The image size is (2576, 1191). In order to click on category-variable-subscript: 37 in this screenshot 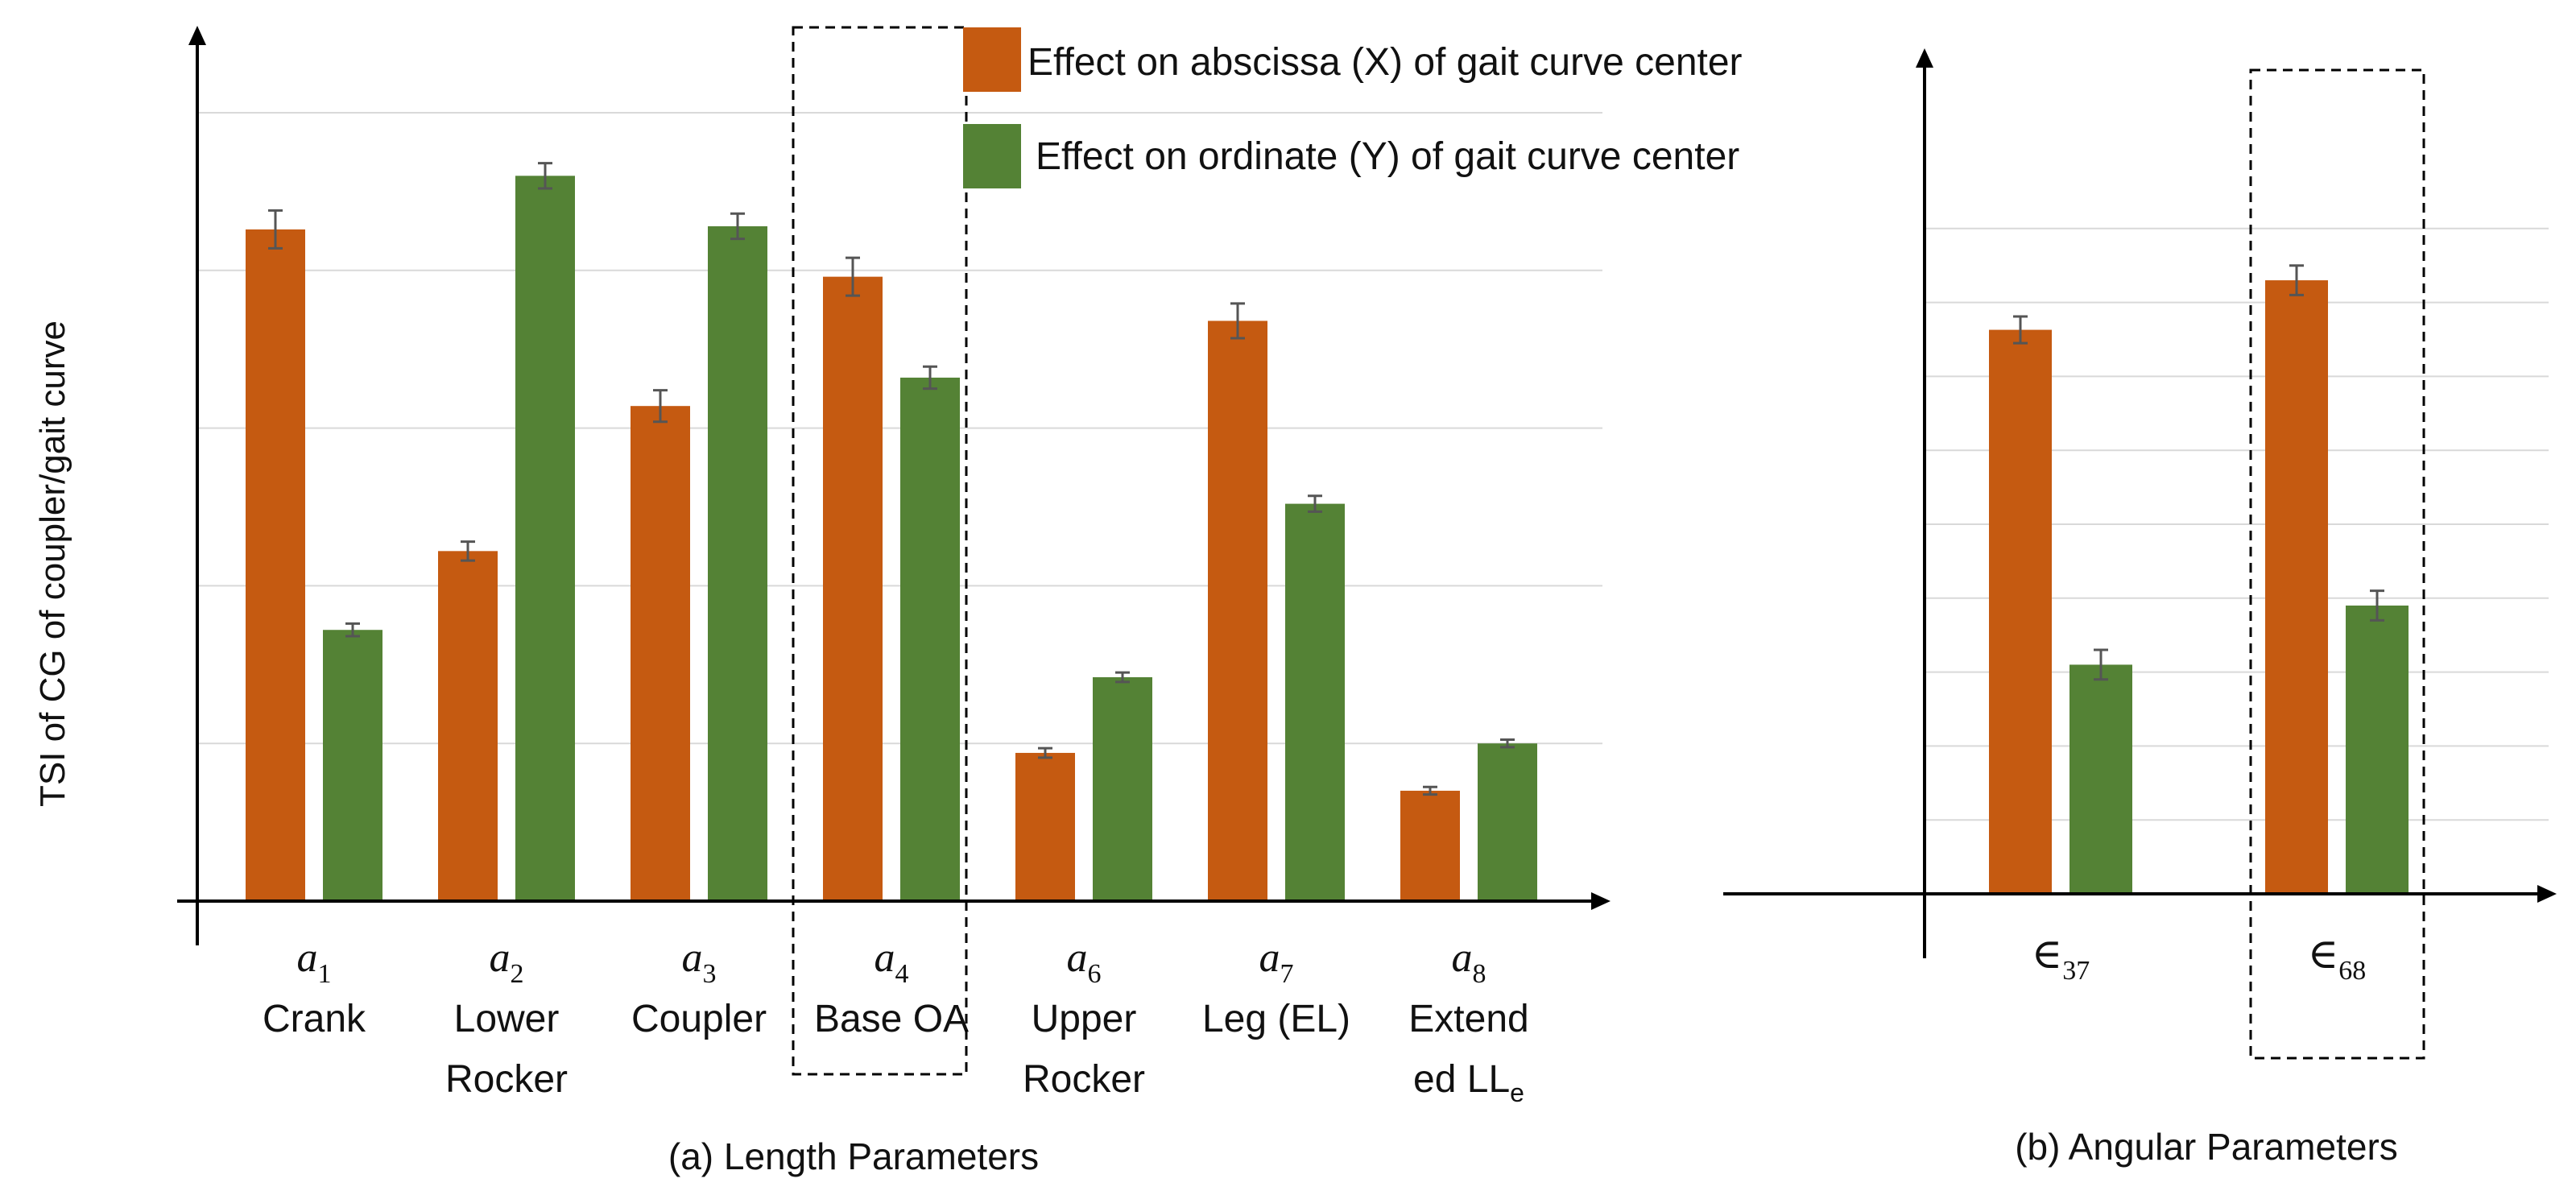, I will do `click(2076, 971)`.